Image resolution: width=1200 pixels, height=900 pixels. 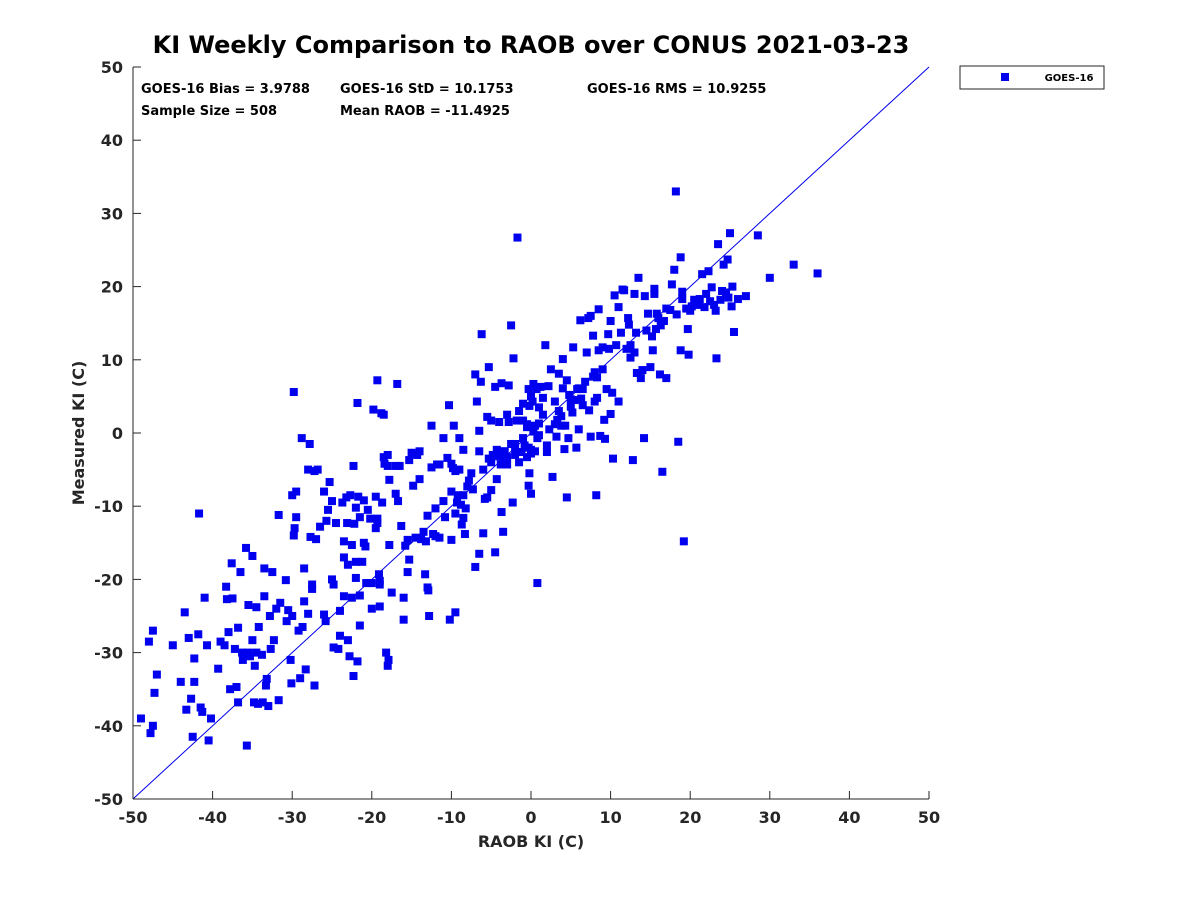 I want to click on stat-sample-size: Sample Size = 508, so click(x=209, y=111).